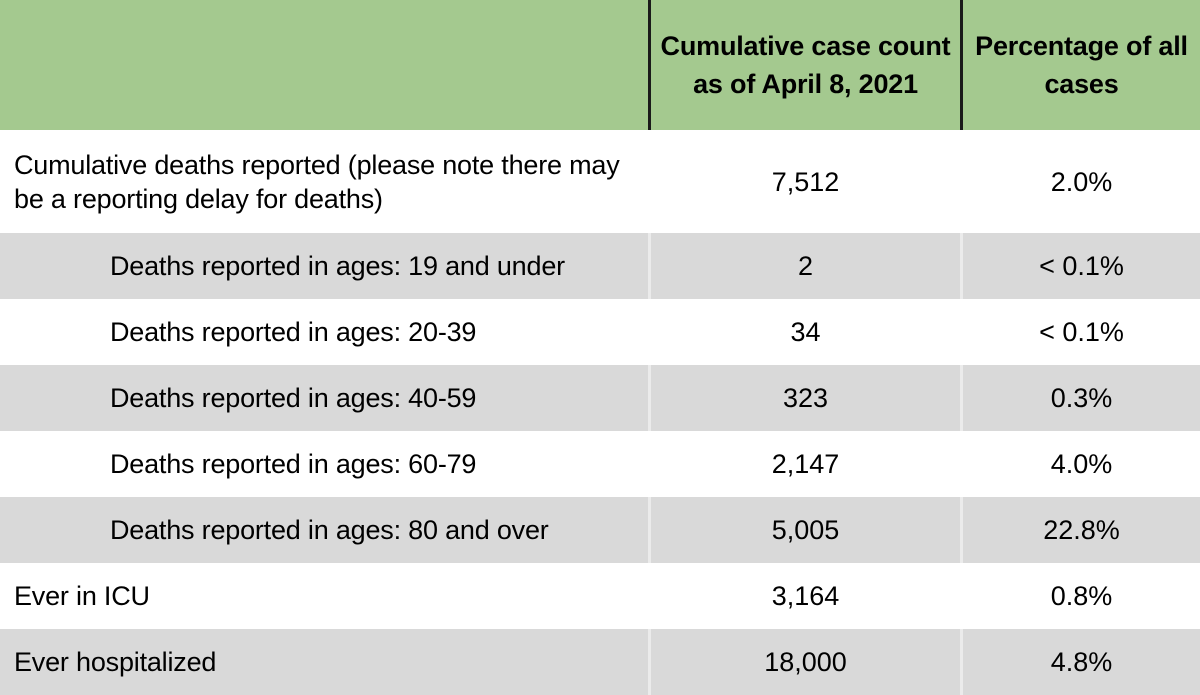 The image size is (1200, 695). I want to click on row-count: 2, so click(805, 266).